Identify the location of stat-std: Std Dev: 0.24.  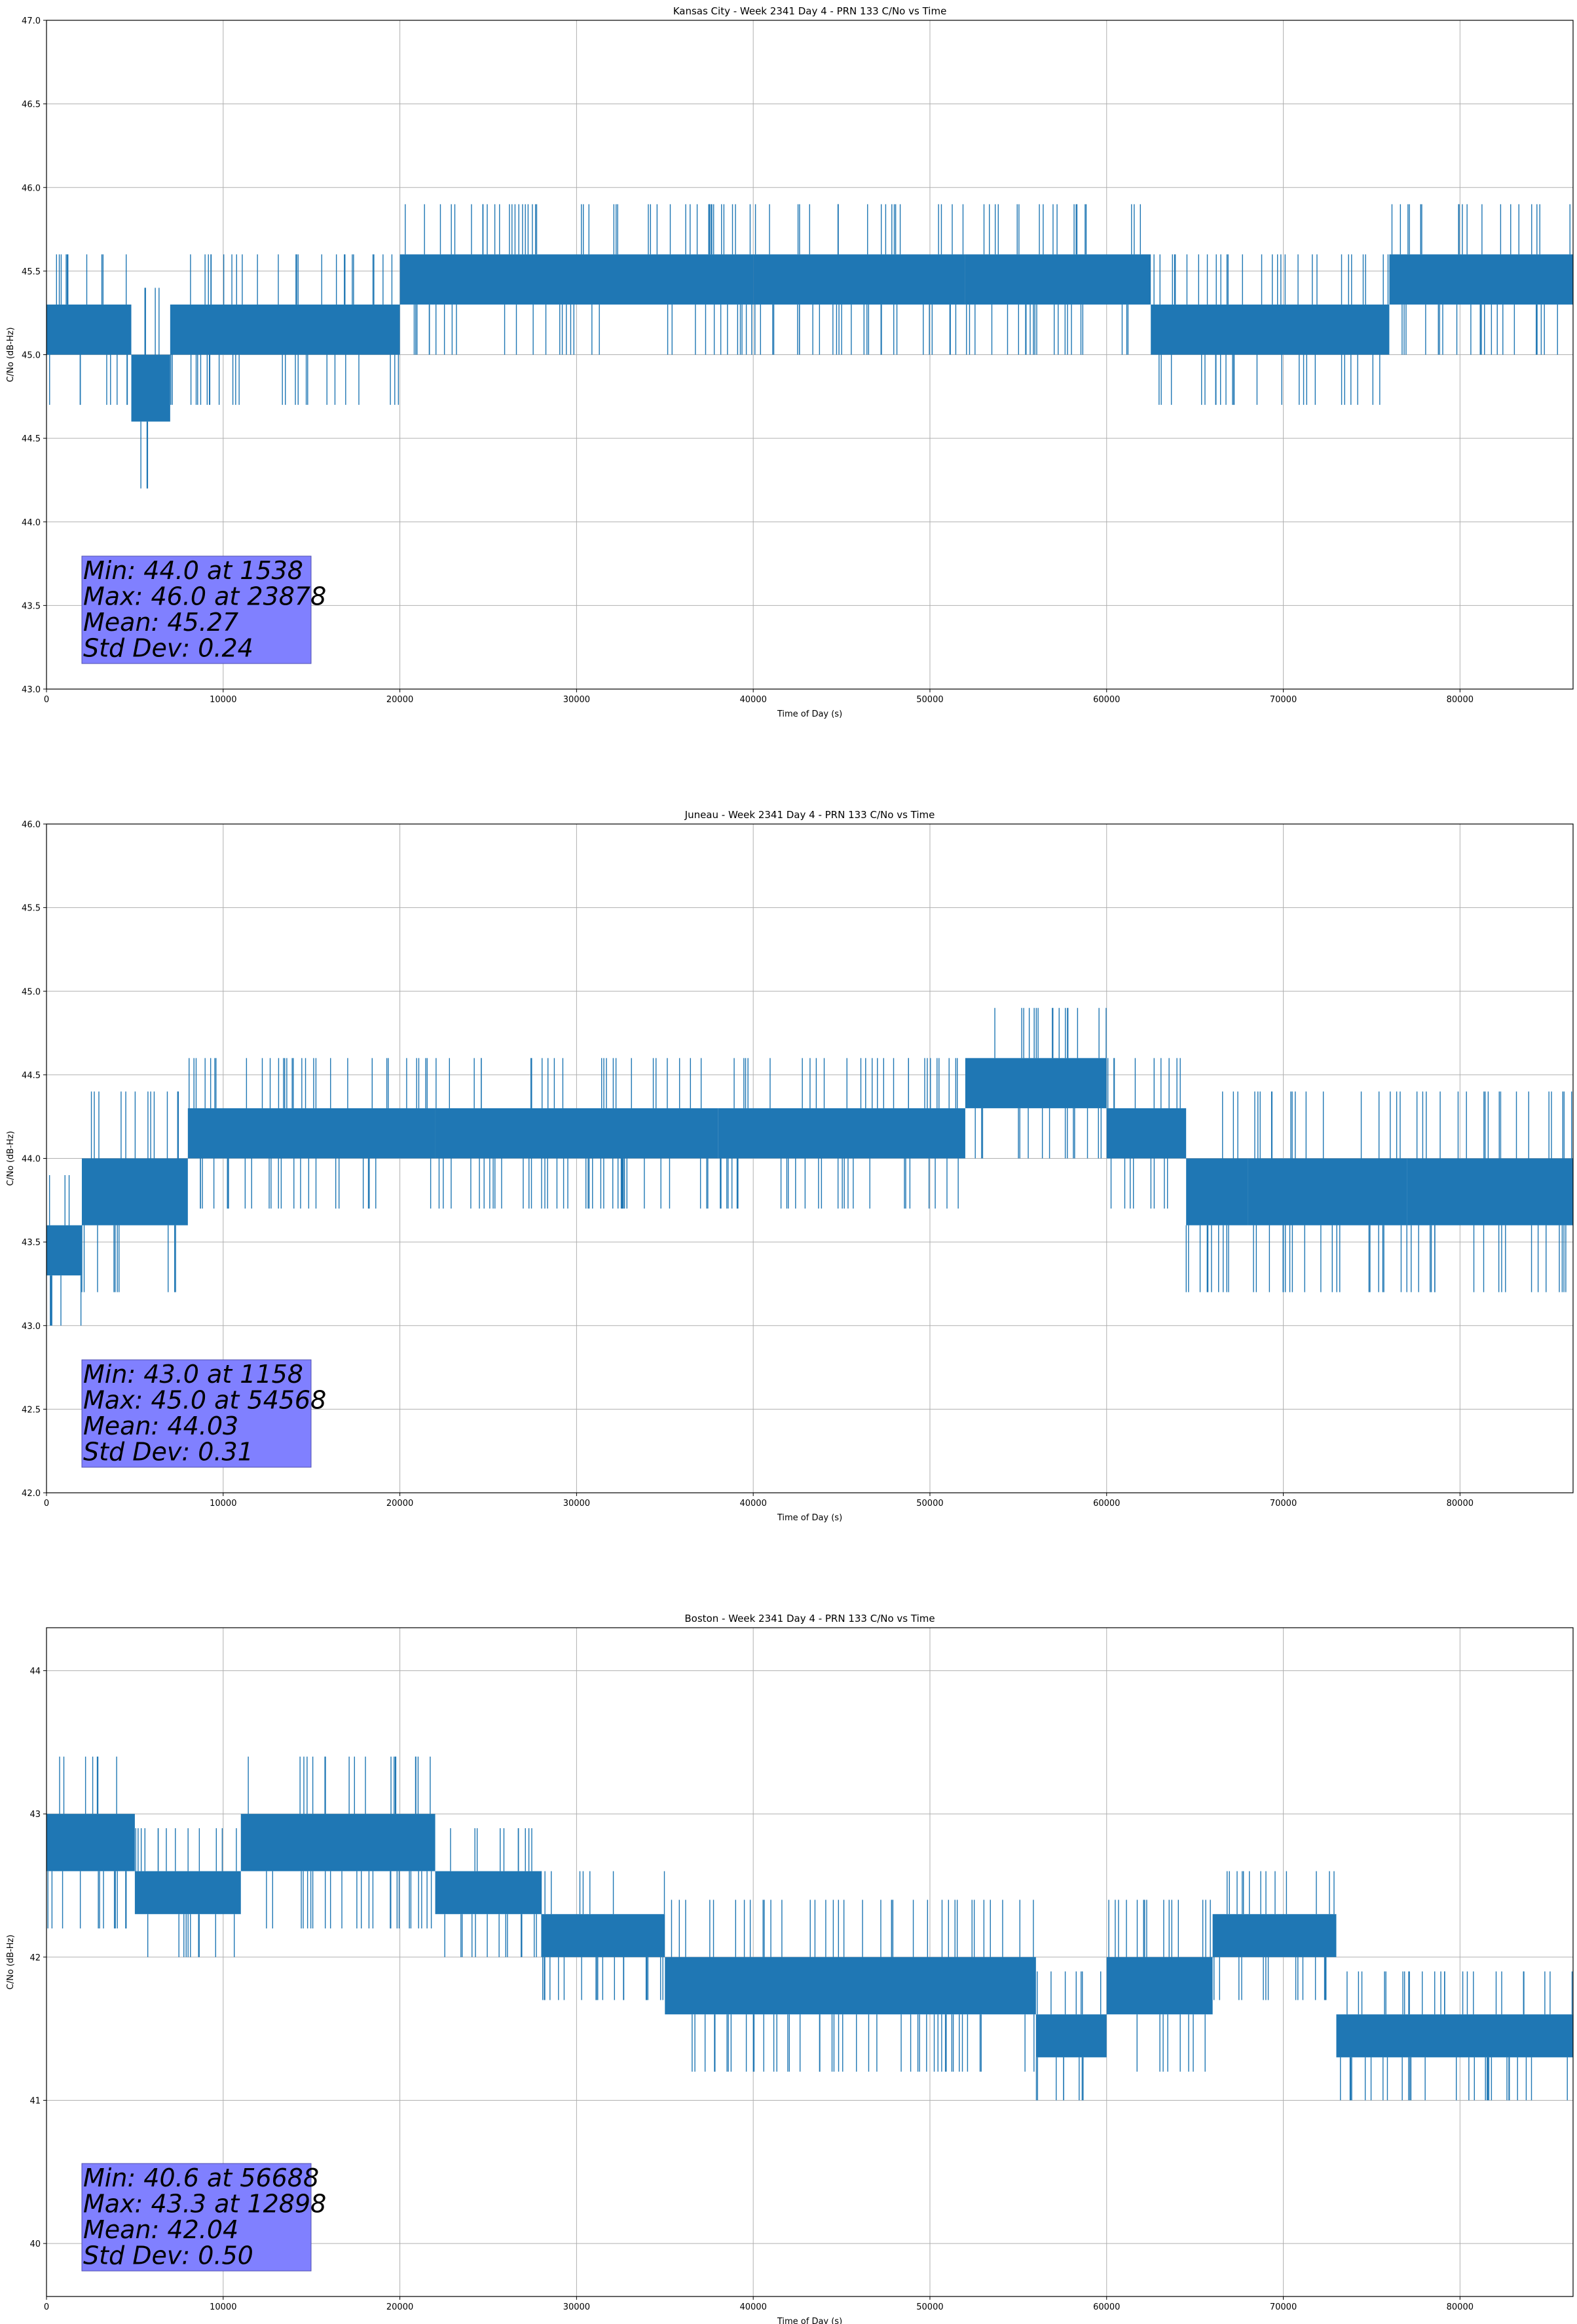
(168, 648).